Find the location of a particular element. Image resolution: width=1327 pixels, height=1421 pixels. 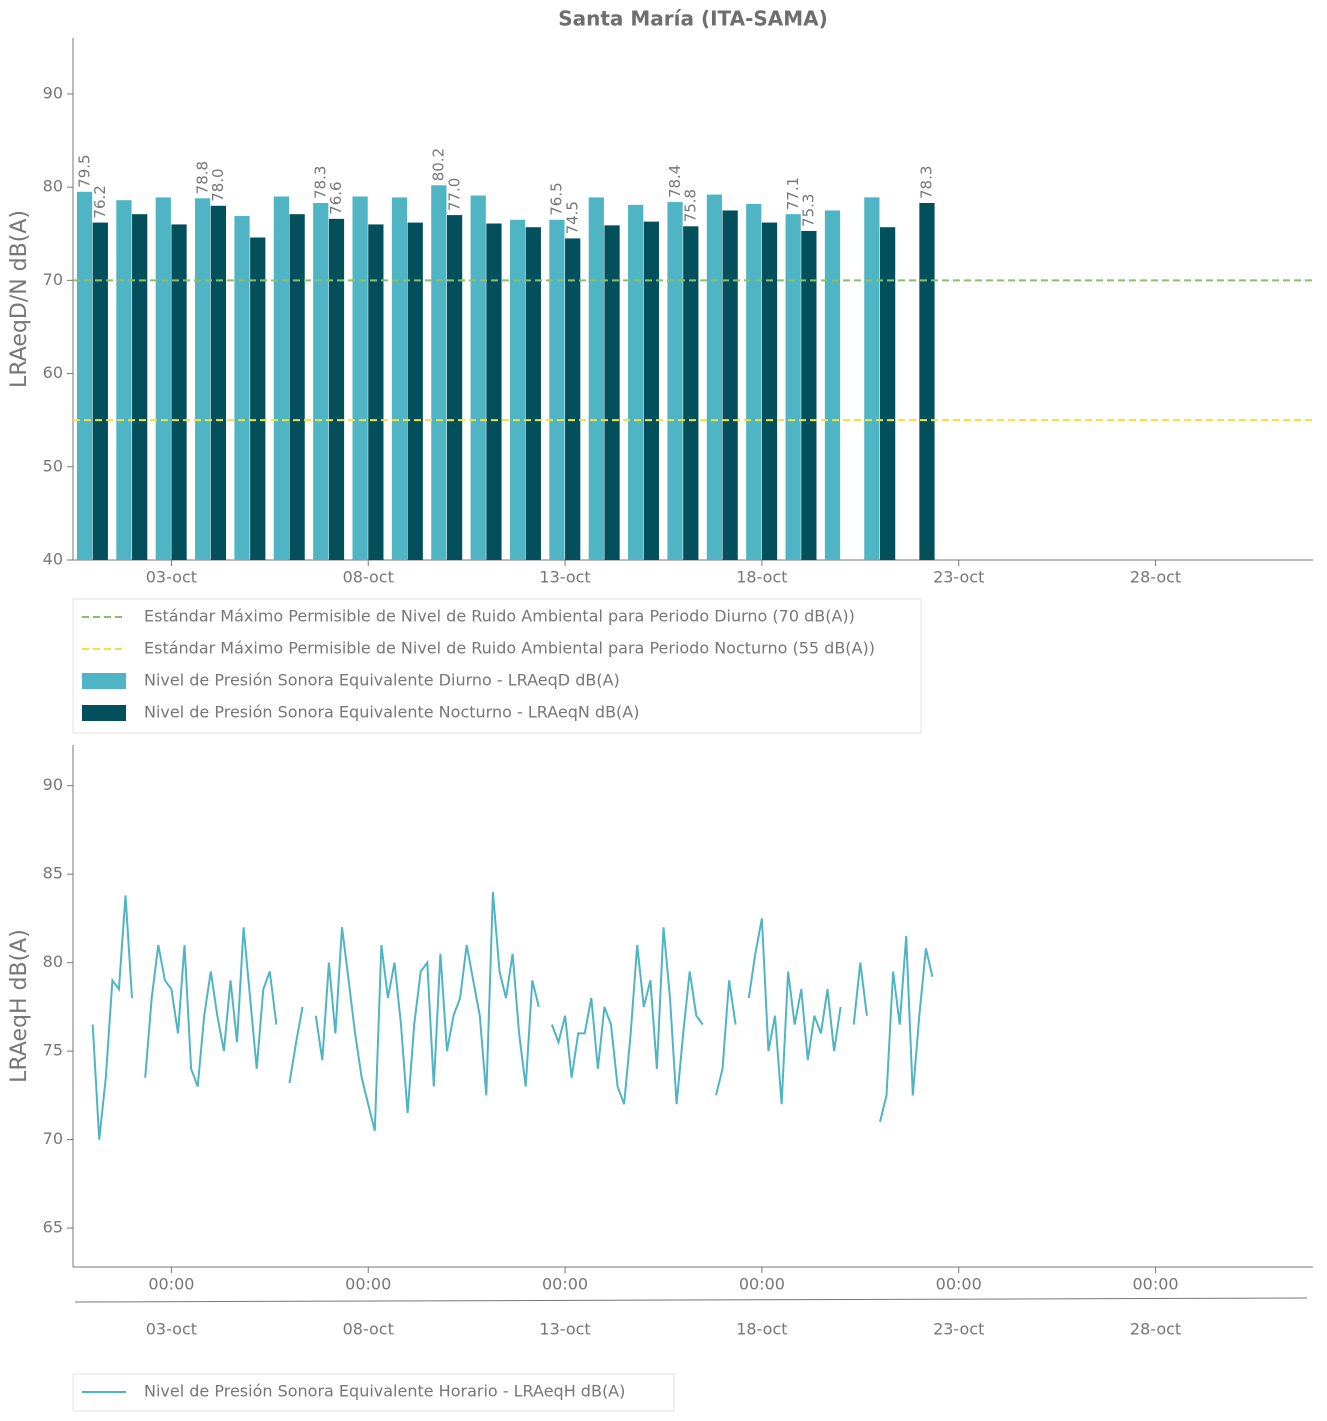

chart-title: Santa María (ITA-SAMA) is located at coordinates (693, 19).